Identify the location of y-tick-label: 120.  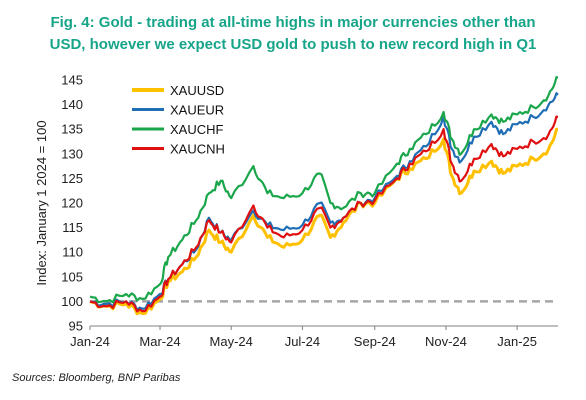
(72, 203).